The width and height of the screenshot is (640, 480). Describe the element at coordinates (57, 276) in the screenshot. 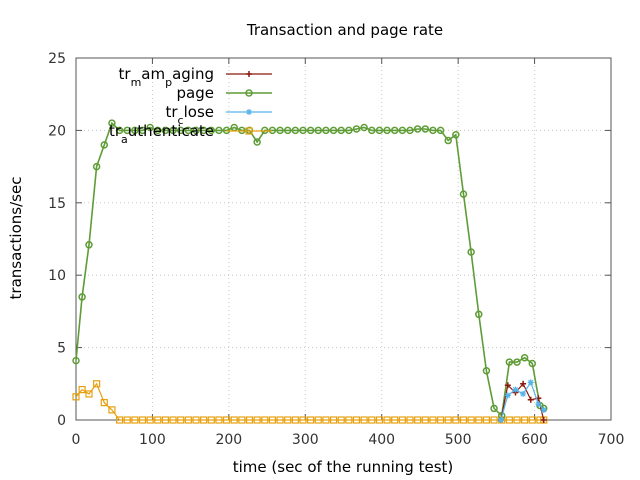

I see `y-tick-label: 10` at that location.